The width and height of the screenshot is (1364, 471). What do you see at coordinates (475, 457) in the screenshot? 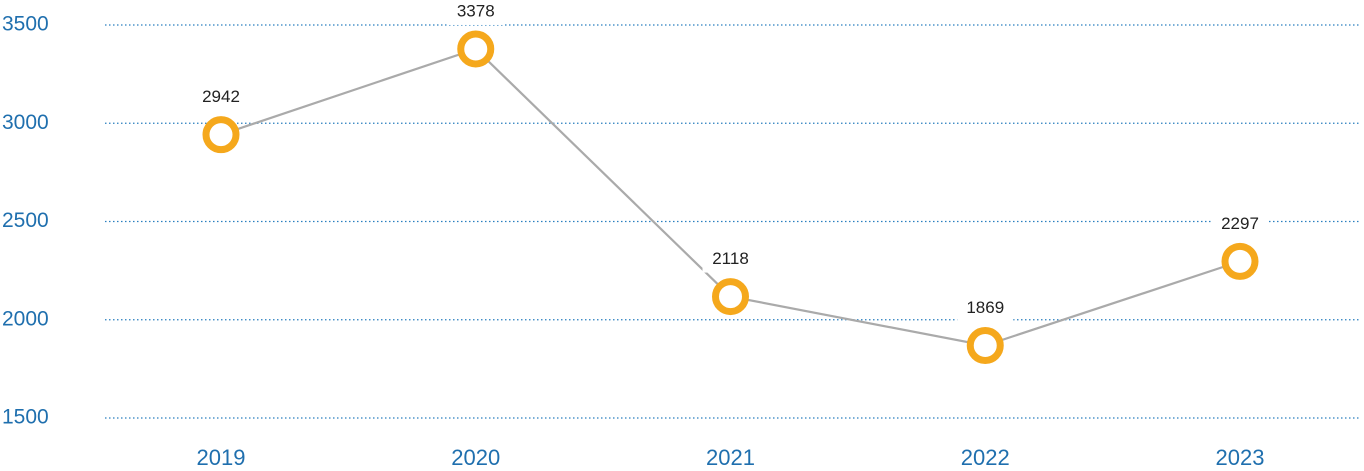
I see `x-tick-label: 2020` at bounding box center [475, 457].